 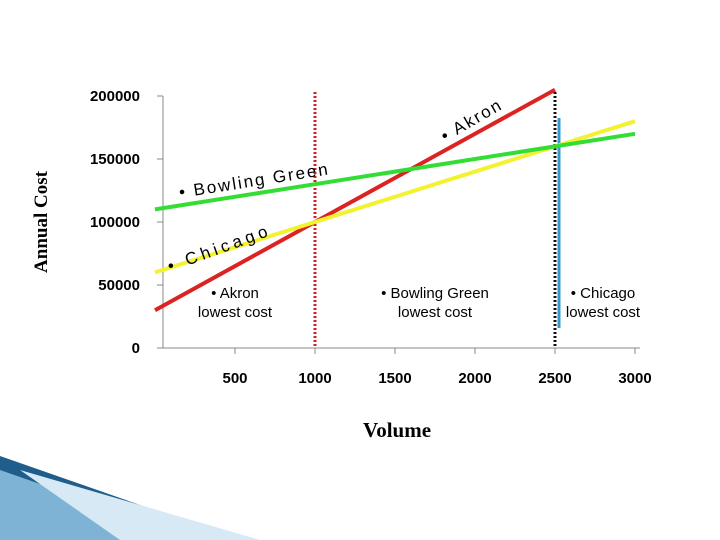 What do you see at coordinates (115, 96) in the screenshot?
I see `y-tick-label: 200000` at bounding box center [115, 96].